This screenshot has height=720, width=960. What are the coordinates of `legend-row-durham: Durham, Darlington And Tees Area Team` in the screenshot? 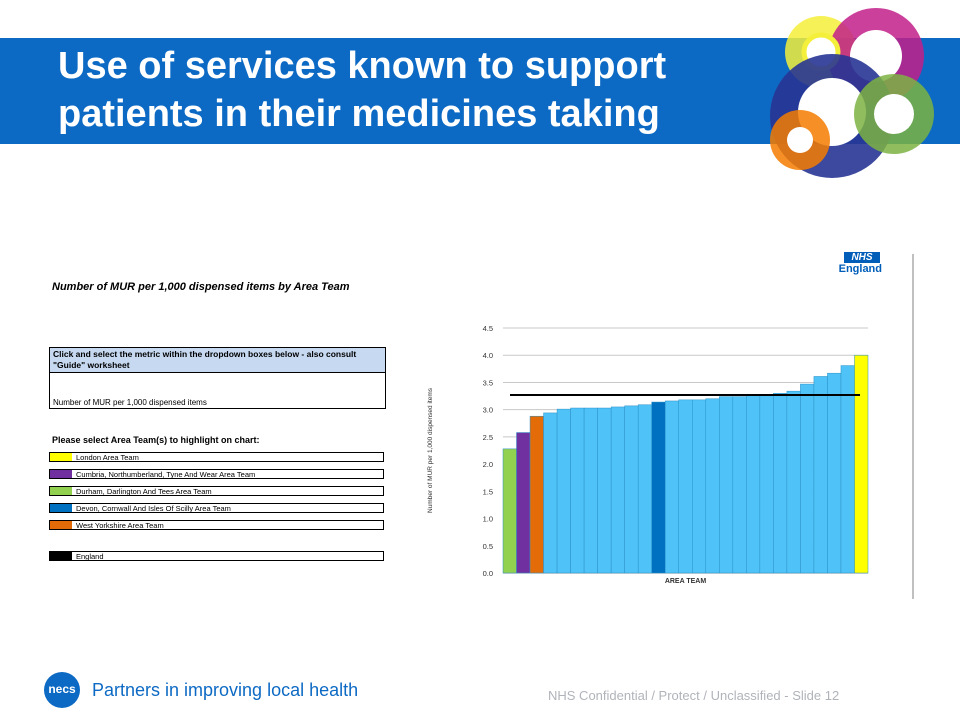 It's located at (216, 491).